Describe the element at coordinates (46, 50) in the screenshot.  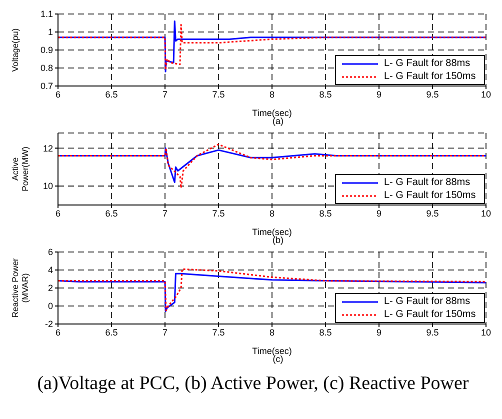
I see `y-tick-label: 0.9` at that location.